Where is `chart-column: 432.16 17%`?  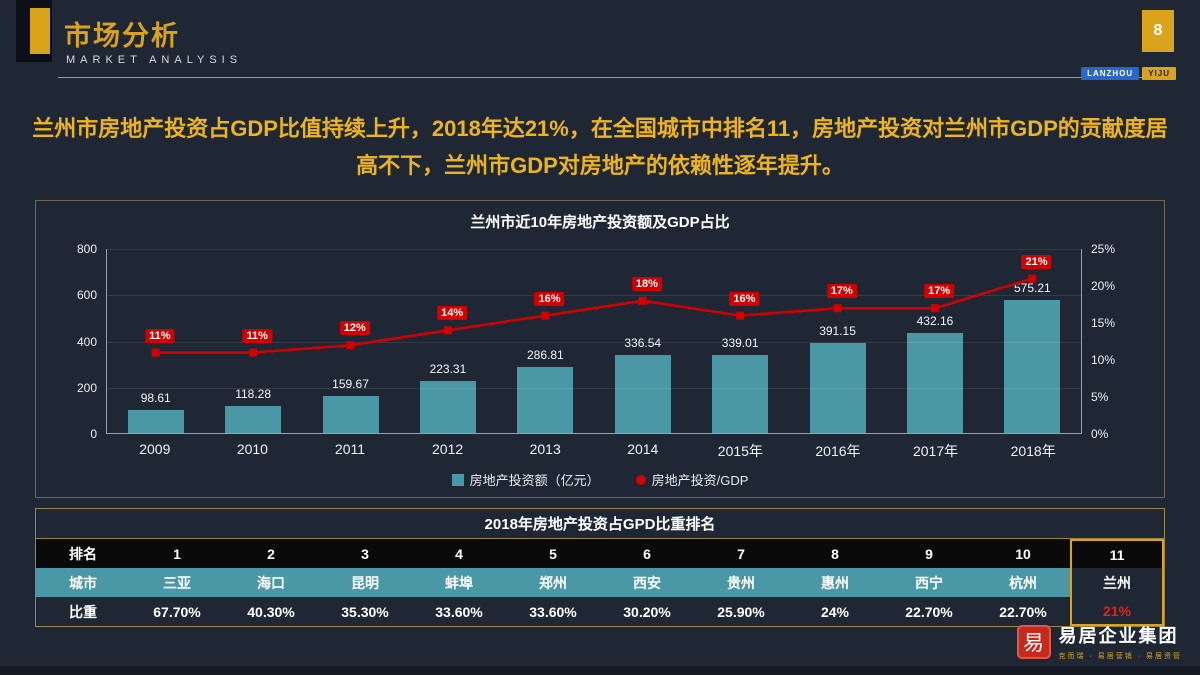
chart-column: 432.16 17% is located at coordinates (934, 341).